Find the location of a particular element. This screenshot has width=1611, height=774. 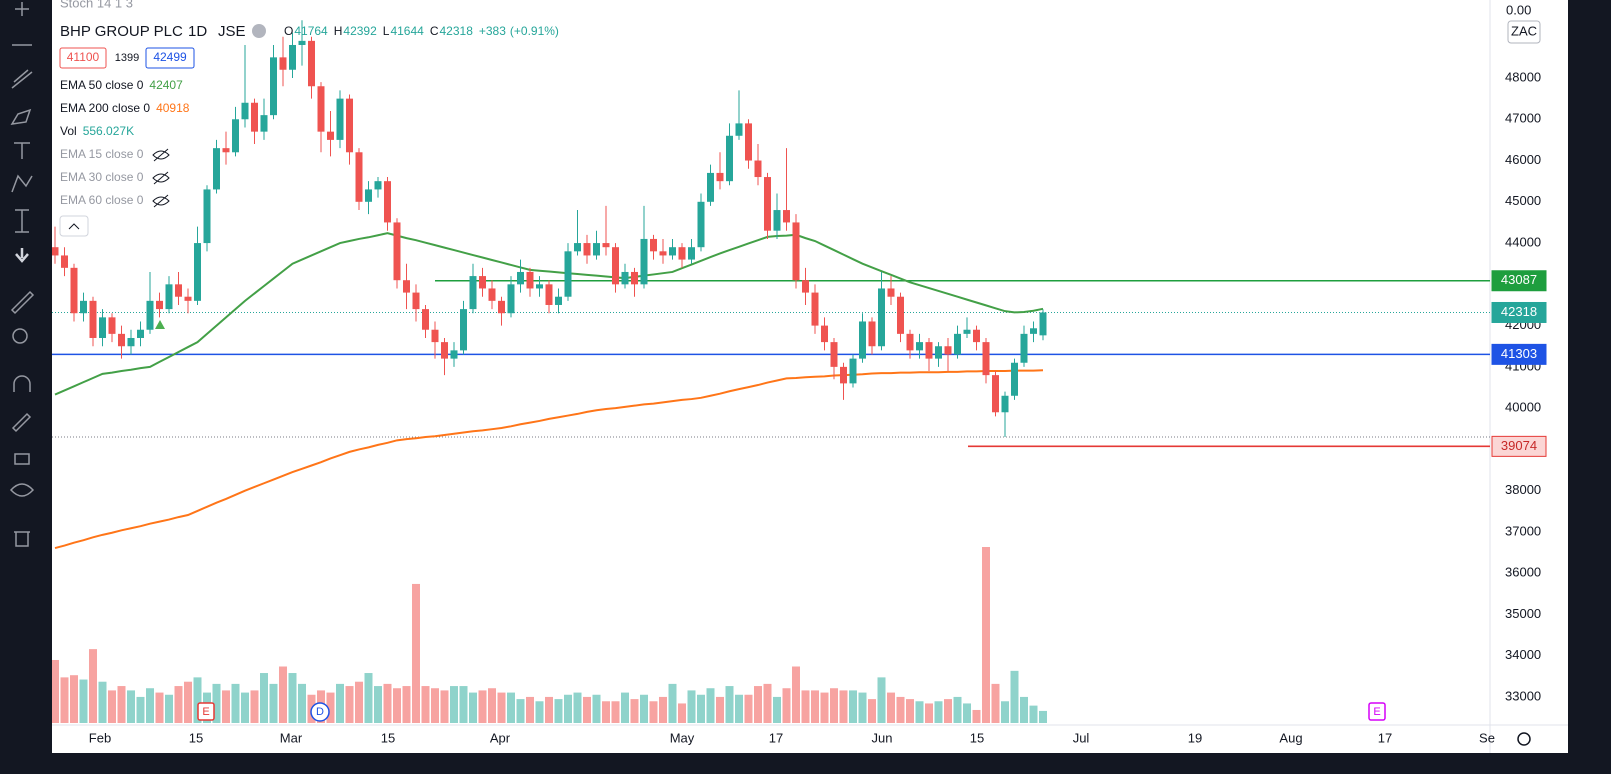

price-badge-label: 42318 is located at coordinates (1519, 311).